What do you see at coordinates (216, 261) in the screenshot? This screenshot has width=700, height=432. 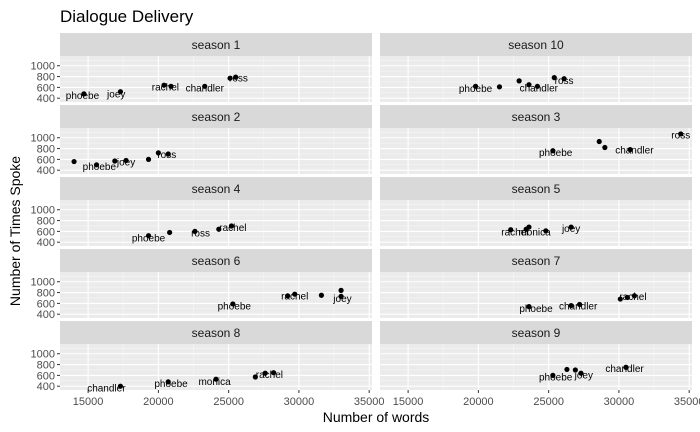 I see `facet-strip-label: season 6` at bounding box center [216, 261].